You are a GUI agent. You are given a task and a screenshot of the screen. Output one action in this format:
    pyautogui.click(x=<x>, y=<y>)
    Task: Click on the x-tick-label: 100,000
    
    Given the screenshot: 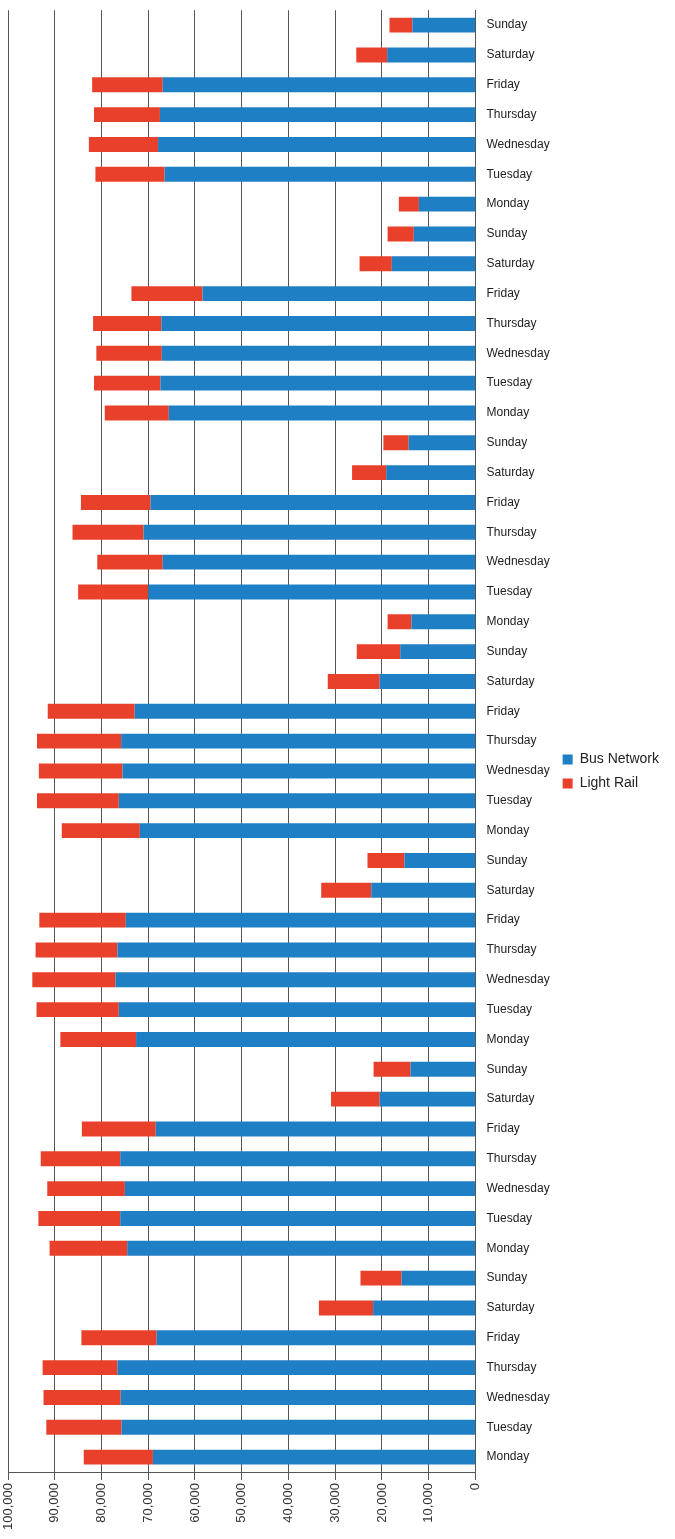 What is the action you would take?
    pyautogui.click(x=7, y=1507)
    